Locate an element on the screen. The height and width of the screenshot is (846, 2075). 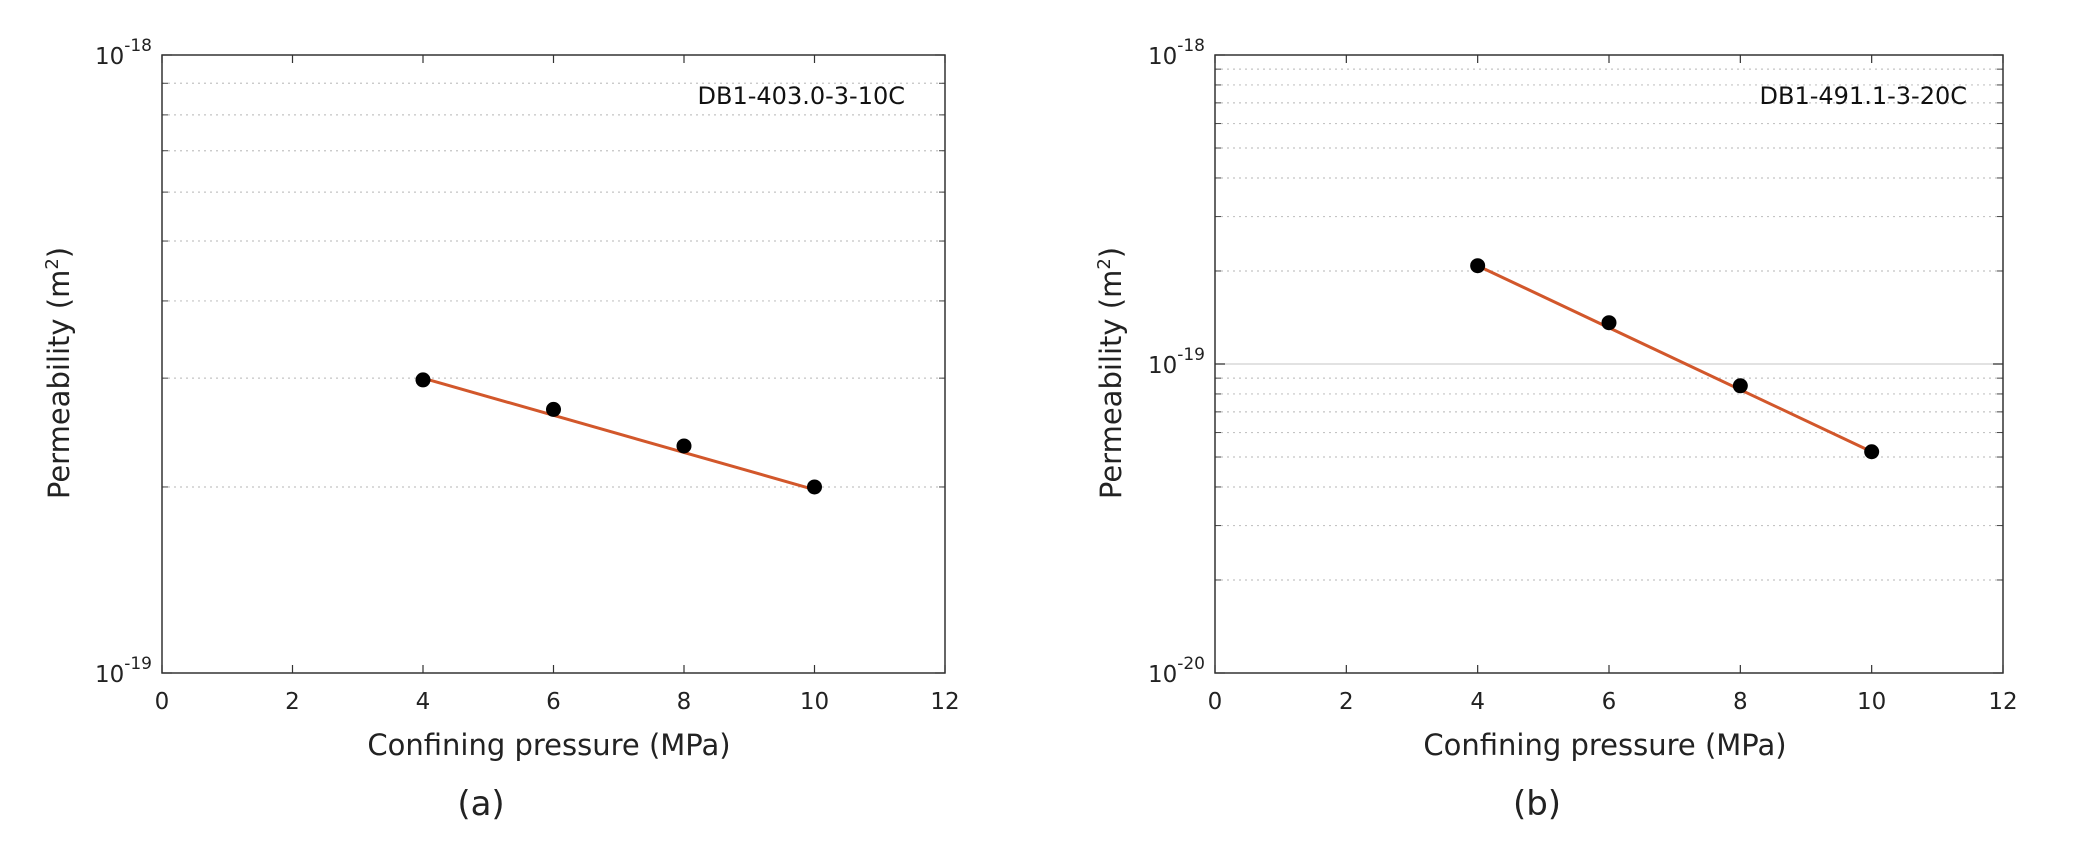
marks-a is located at coordinates (618, 433).